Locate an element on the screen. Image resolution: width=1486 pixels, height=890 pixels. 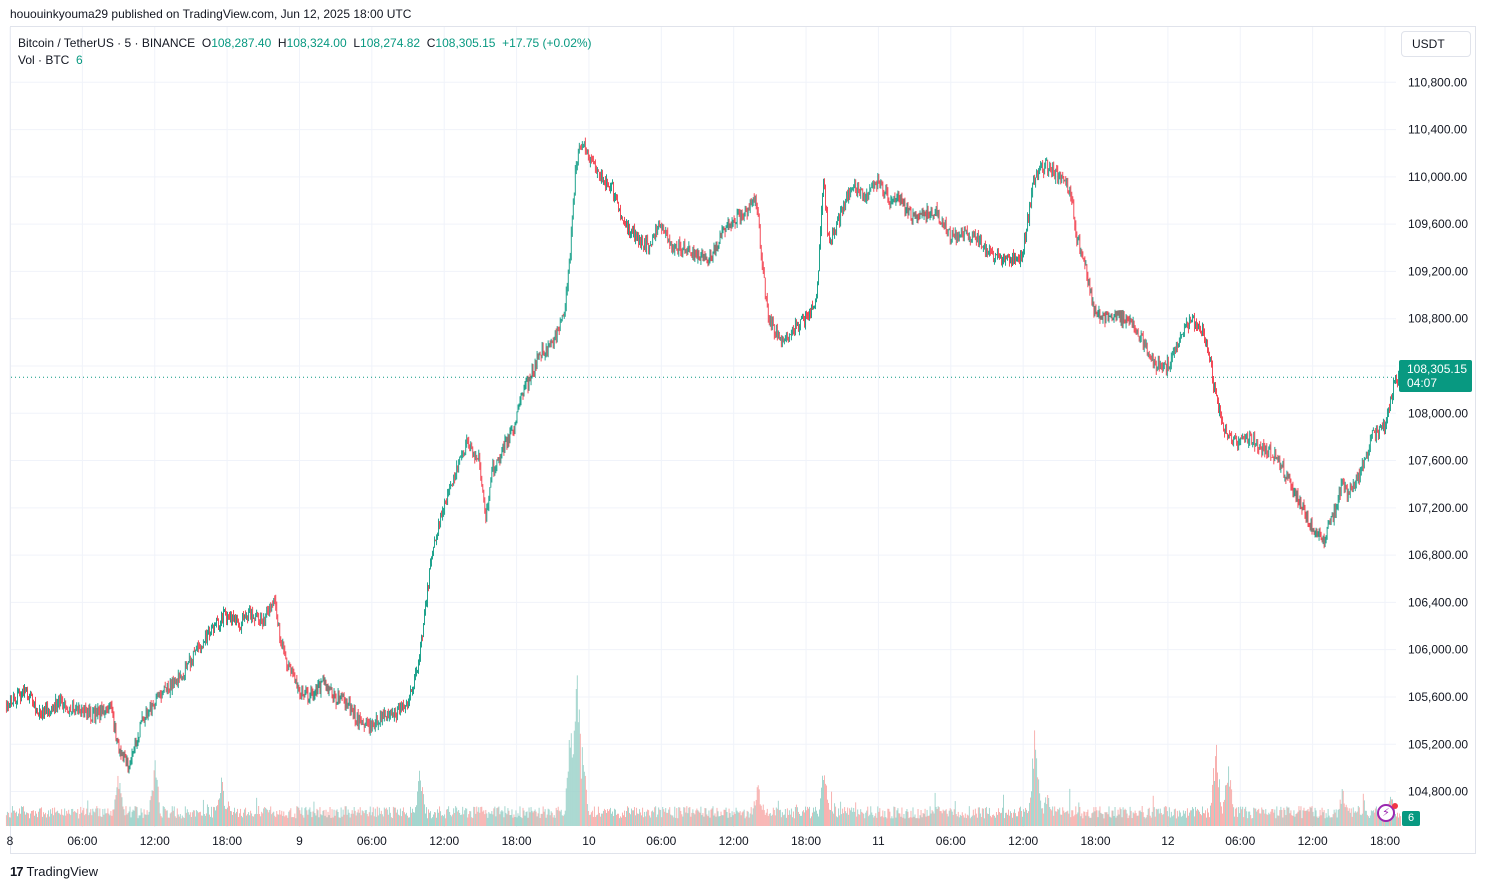
price-tick-label: 104,800.00 is located at coordinates (1438, 792).